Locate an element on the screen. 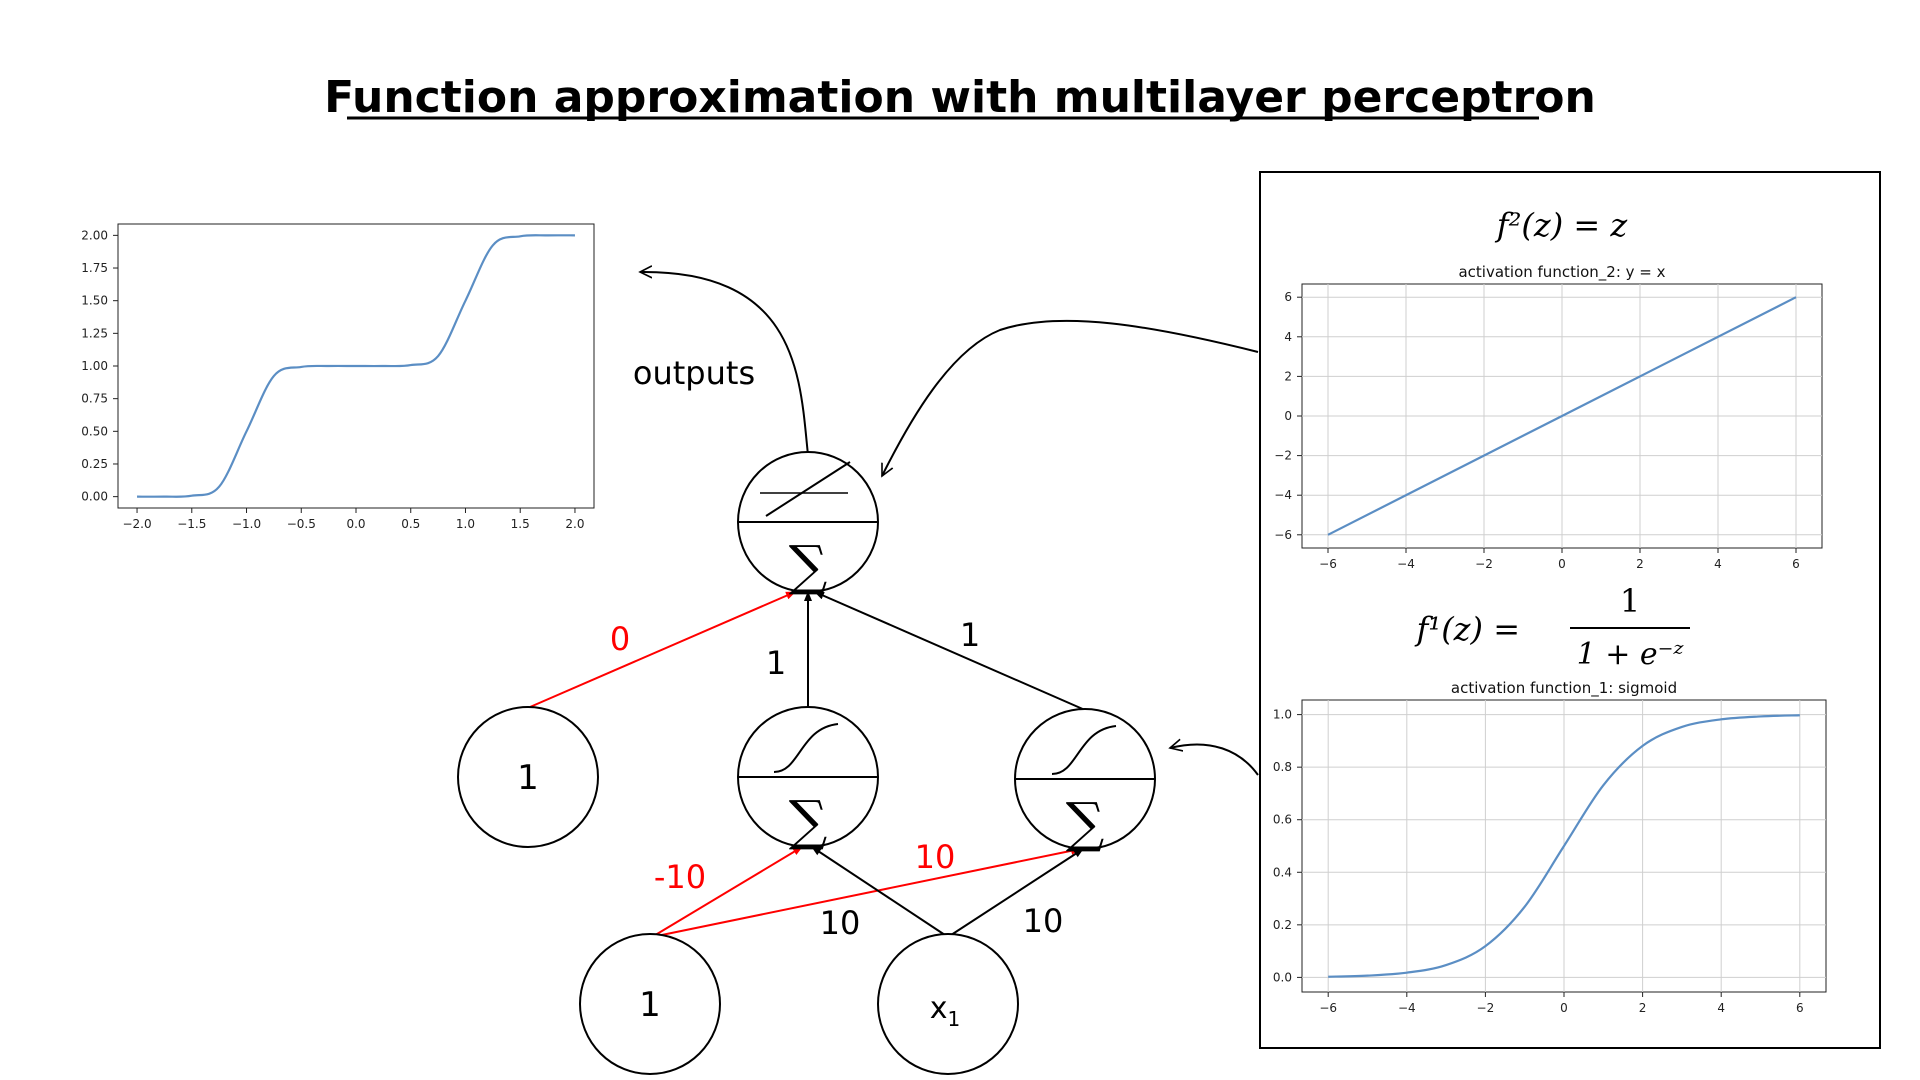 This screenshot has width=1920, height=1080. x-tick-label: 1.0 is located at coordinates (465, 524).